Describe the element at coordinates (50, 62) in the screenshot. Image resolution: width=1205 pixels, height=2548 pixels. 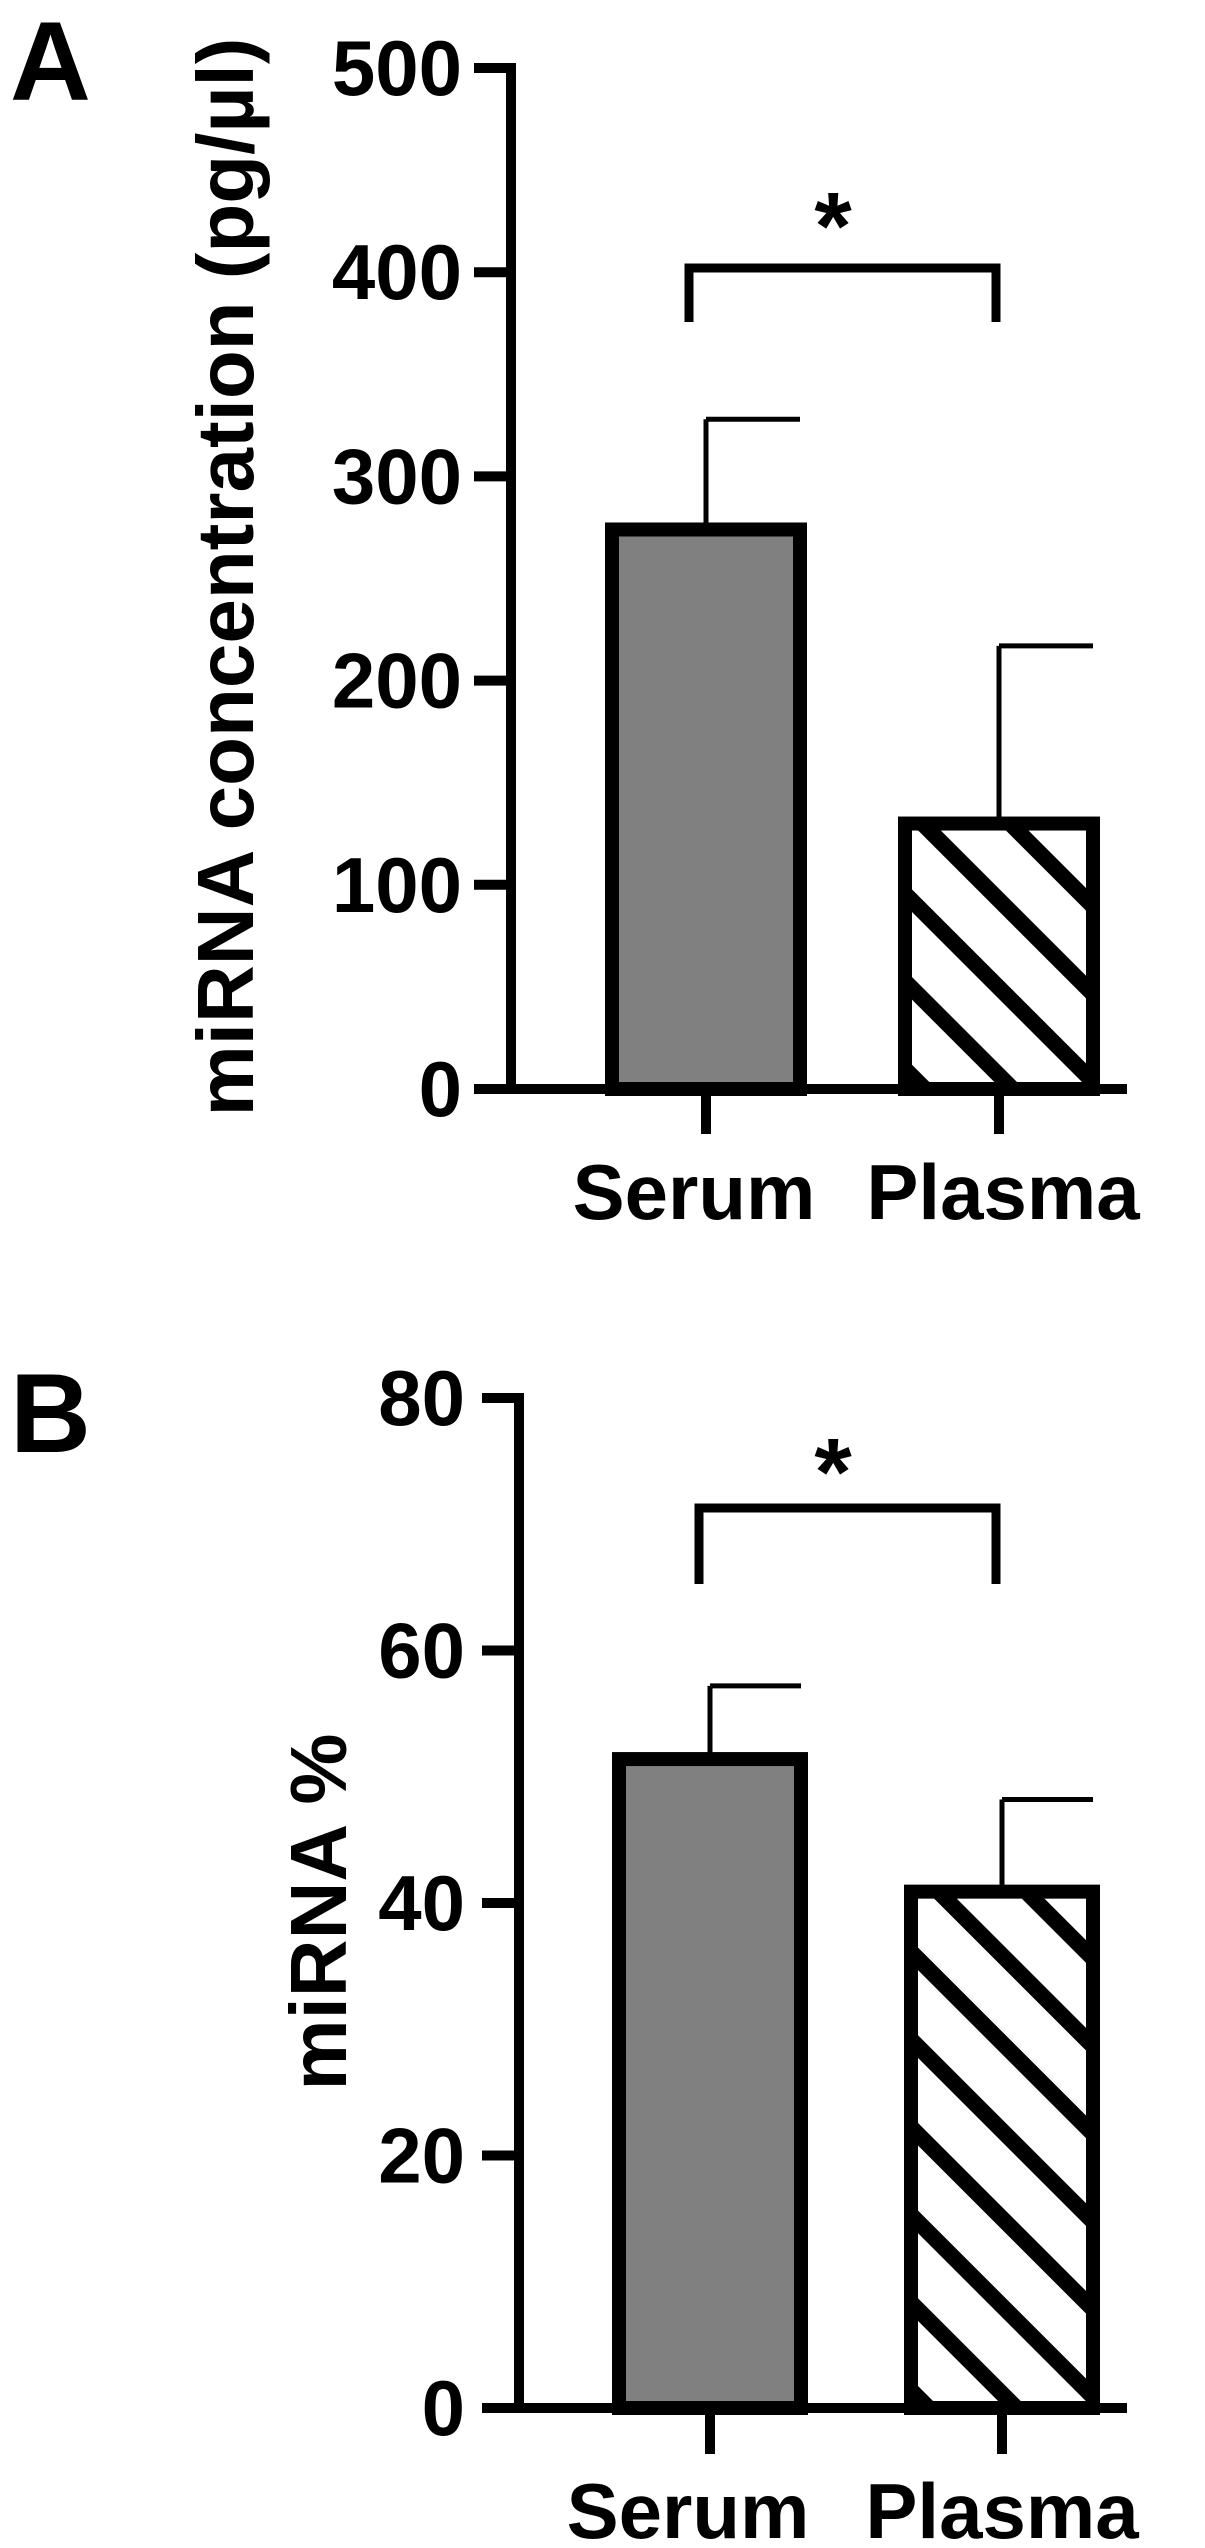
I see `panel-label: A` at that location.